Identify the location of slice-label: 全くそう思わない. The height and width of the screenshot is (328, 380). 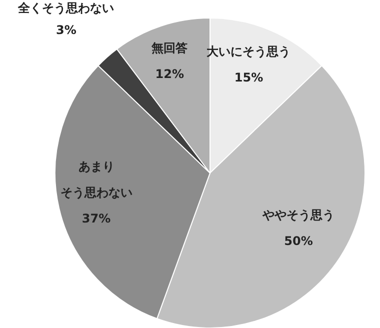
(65, 8).